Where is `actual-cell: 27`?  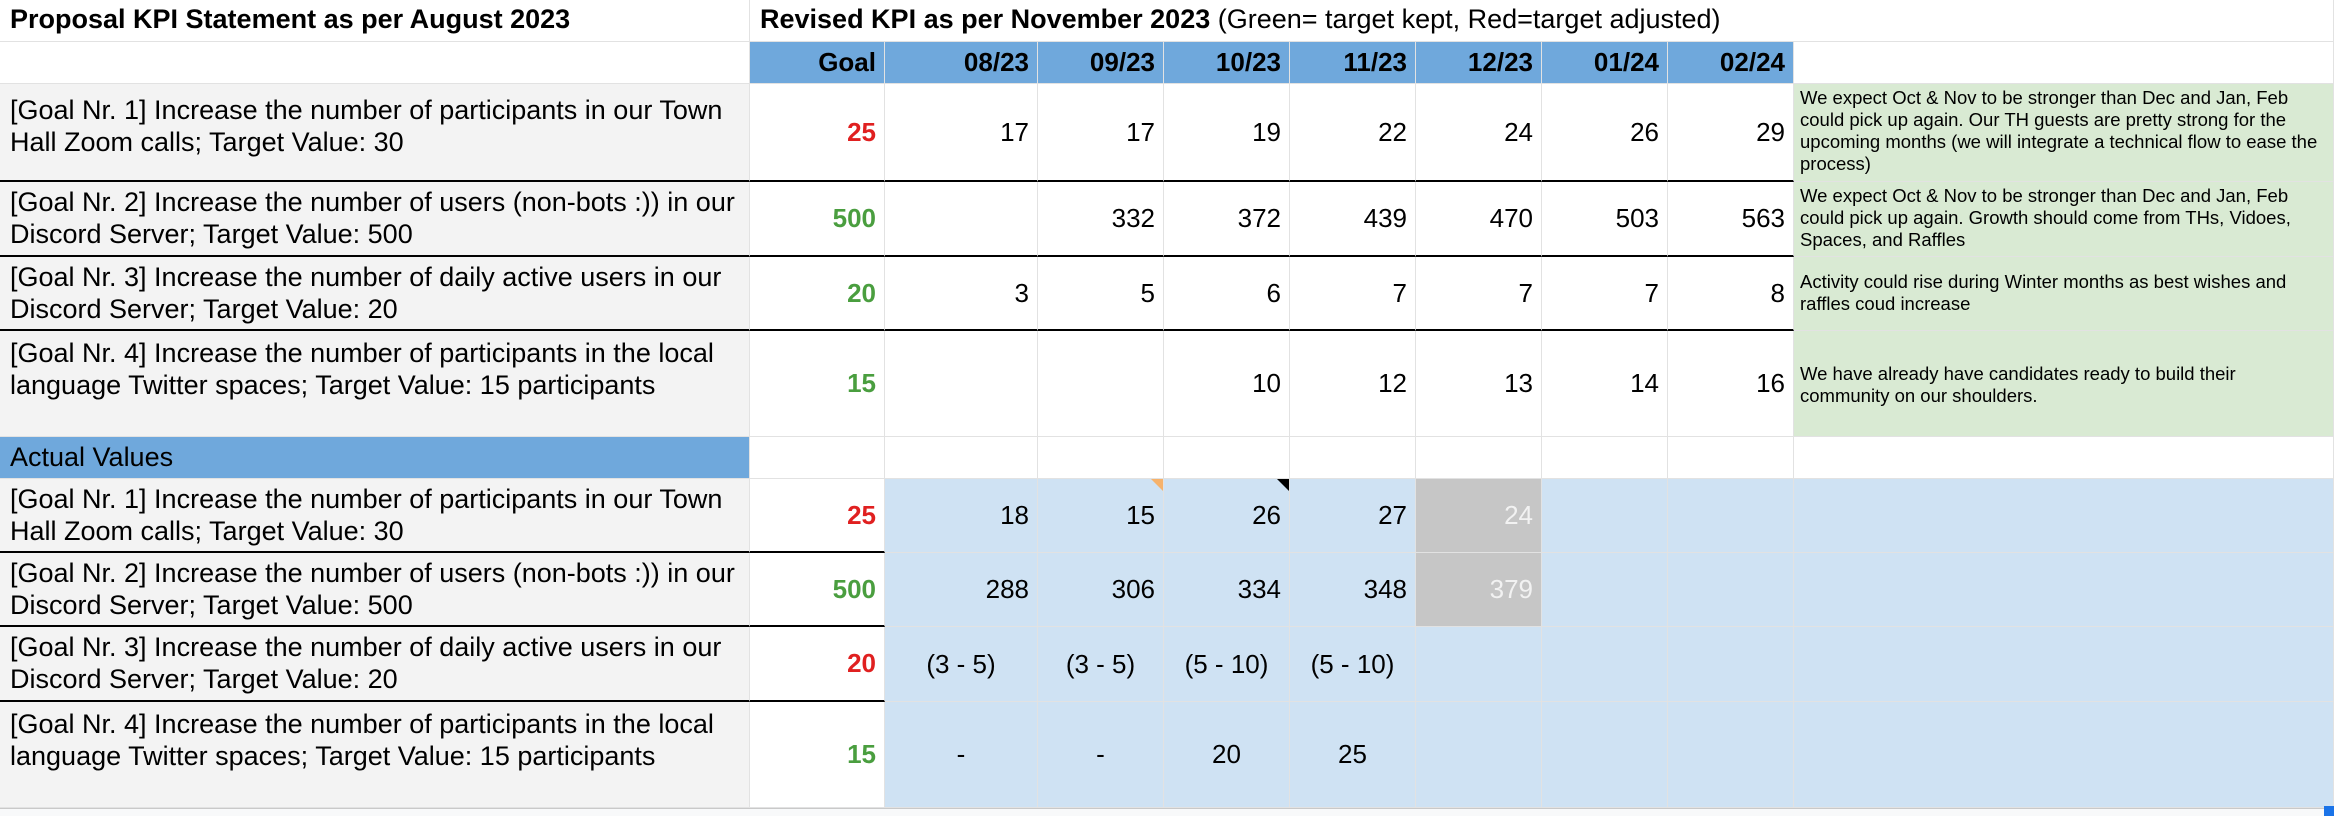
actual-cell: 27 is located at coordinates (1353, 516).